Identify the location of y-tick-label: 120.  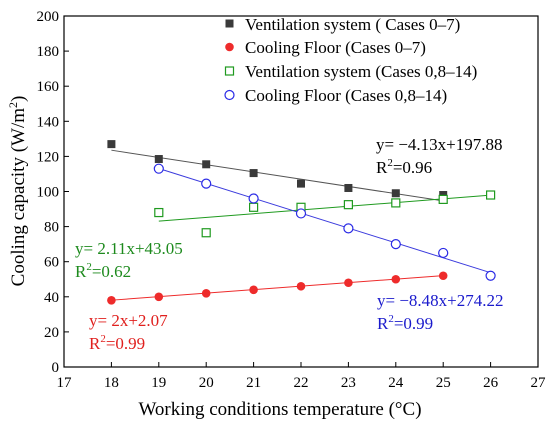
(48, 157).